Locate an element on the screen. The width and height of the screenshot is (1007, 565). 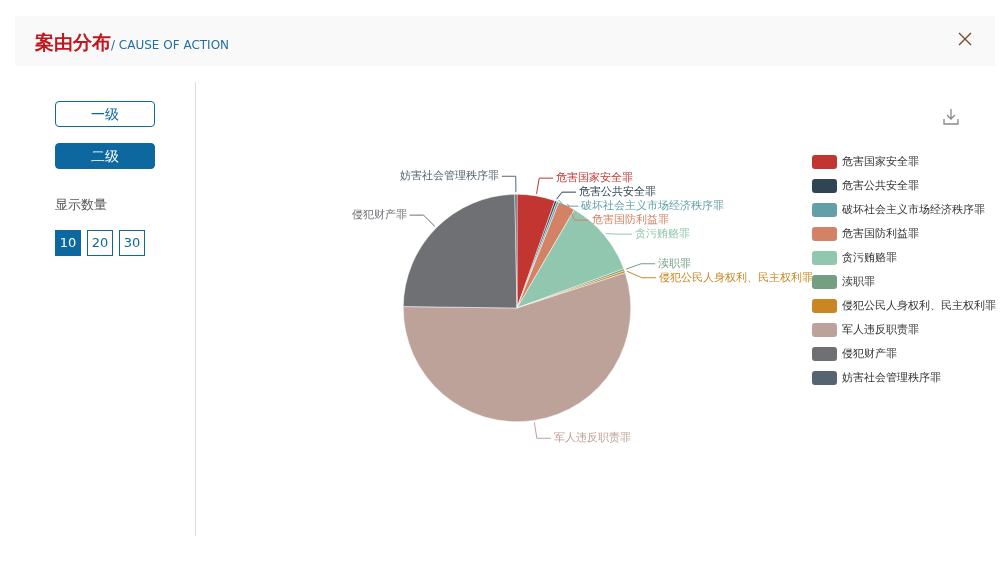
legend-label: 危害国防利益罪 is located at coordinates (630, 219).